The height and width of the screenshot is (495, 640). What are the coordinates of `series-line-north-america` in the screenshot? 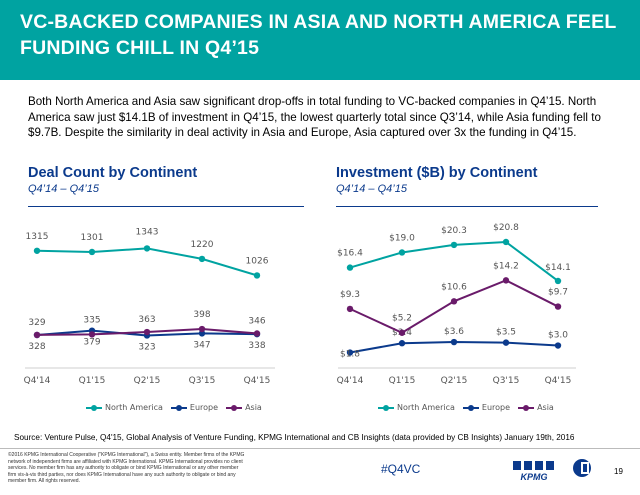 It's located at (147, 262).